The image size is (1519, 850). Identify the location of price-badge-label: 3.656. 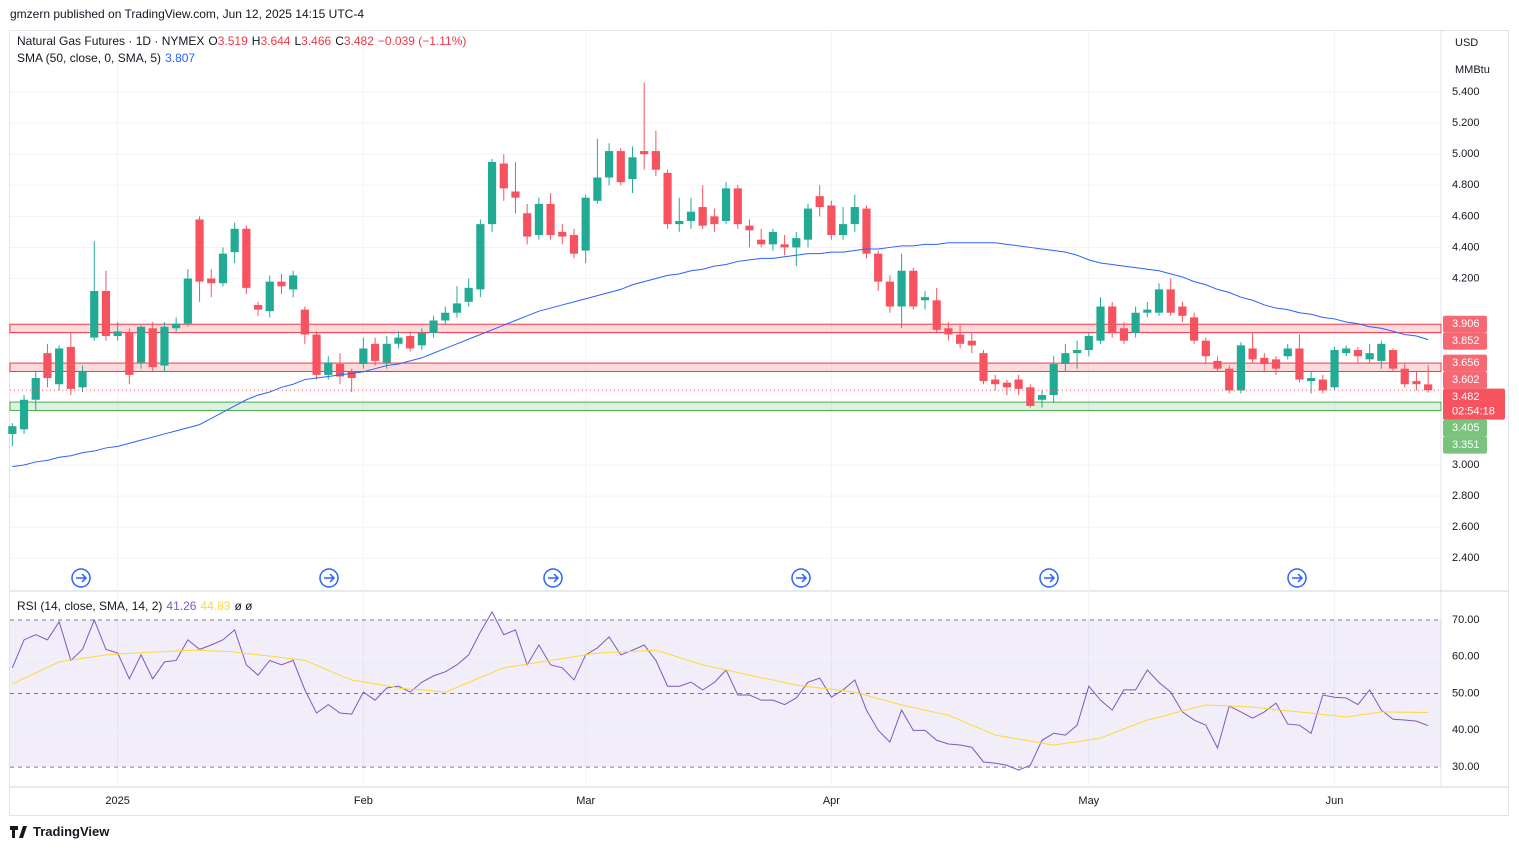
(1466, 363).